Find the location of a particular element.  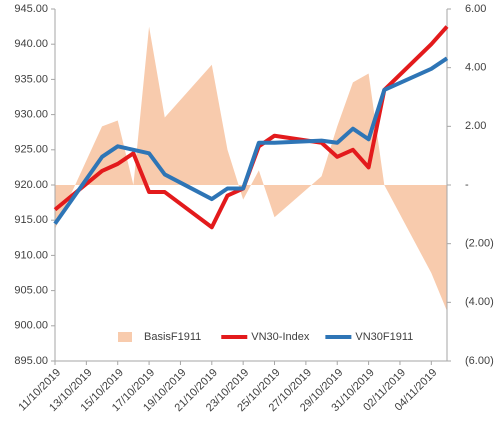

legend-label: VN30F1911 is located at coordinates (384, 337).